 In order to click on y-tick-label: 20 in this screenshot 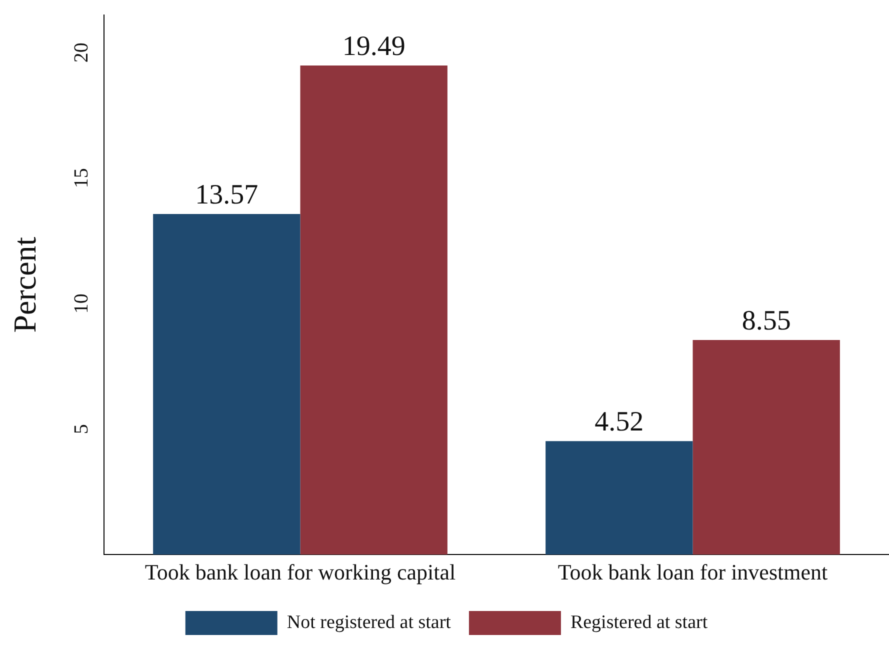, I will do `click(81, 52)`.